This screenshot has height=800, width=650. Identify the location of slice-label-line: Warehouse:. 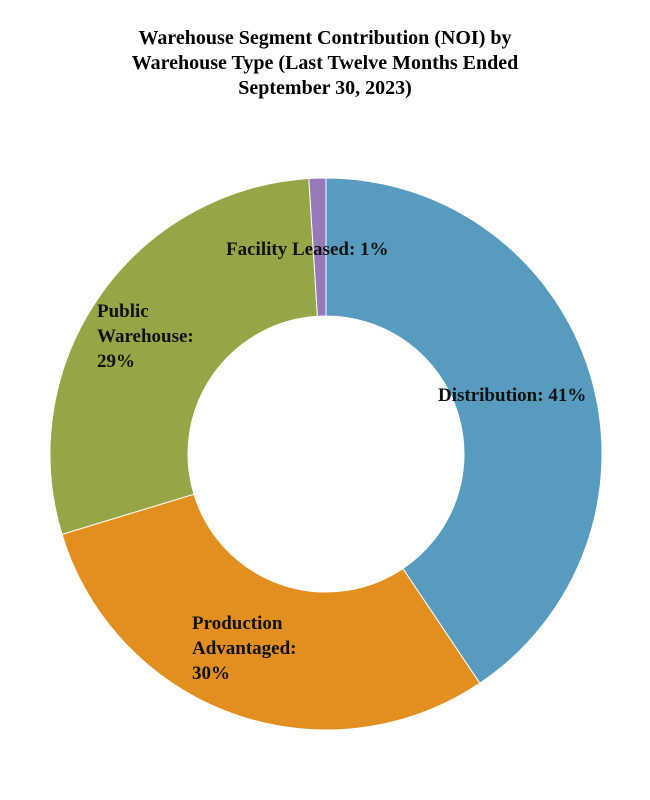
(145, 336).